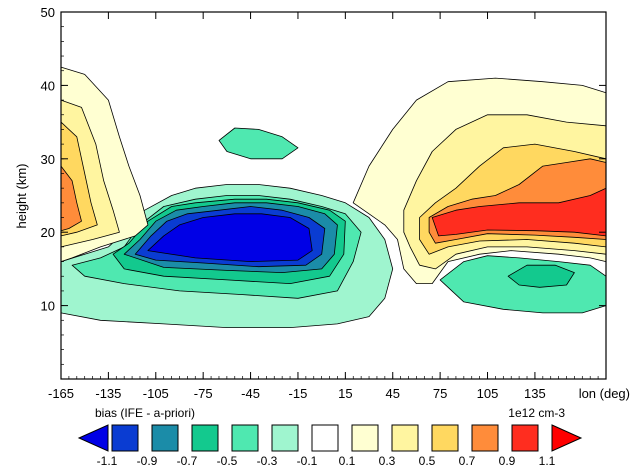 The width and height of the screenshot is (638, 473). I want to click on y-tick-label: 50, so click(48, 12).